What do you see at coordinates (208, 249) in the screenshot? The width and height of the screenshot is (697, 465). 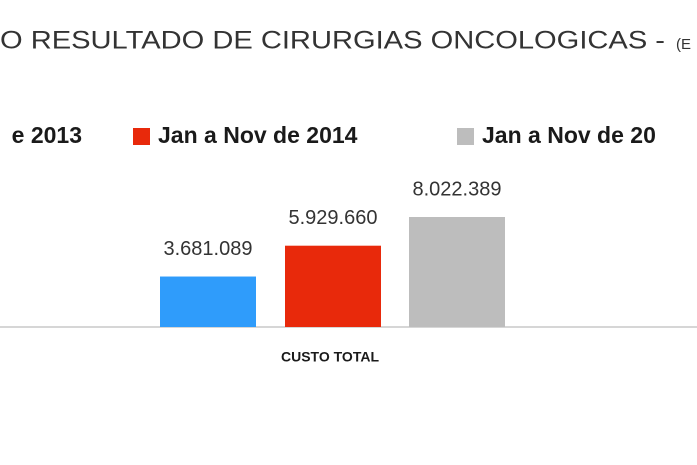 I see `value-label: 3.681.089` at bounding box center [208, 249].